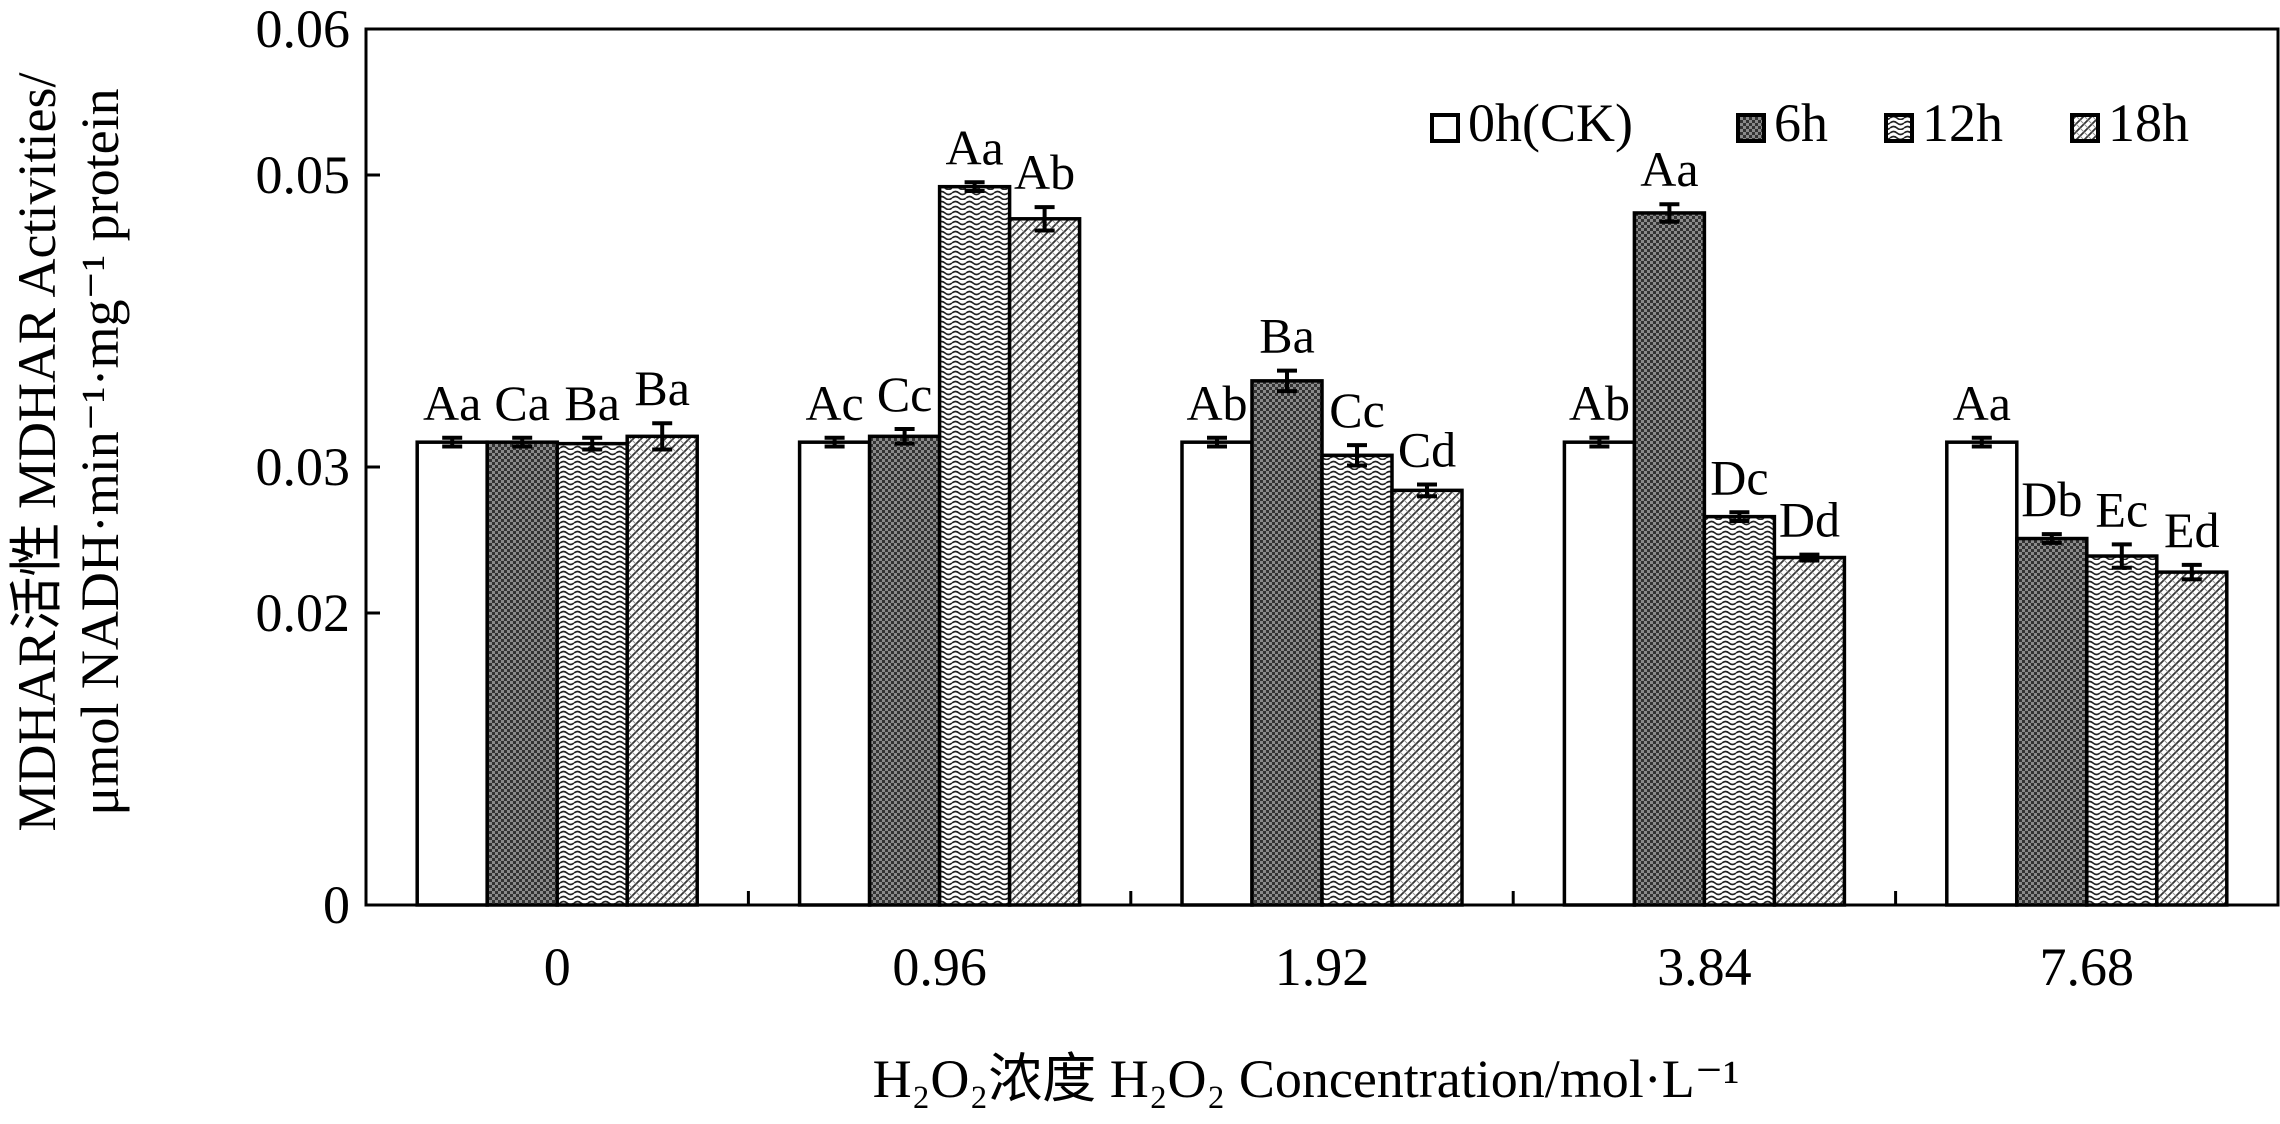 The height and width of the screenshot is (1124, 2280). What do you see at coordinates (1962, 123) in the screenshot?
I see `legend-label: 12h` at bounding box center [1962, 123].